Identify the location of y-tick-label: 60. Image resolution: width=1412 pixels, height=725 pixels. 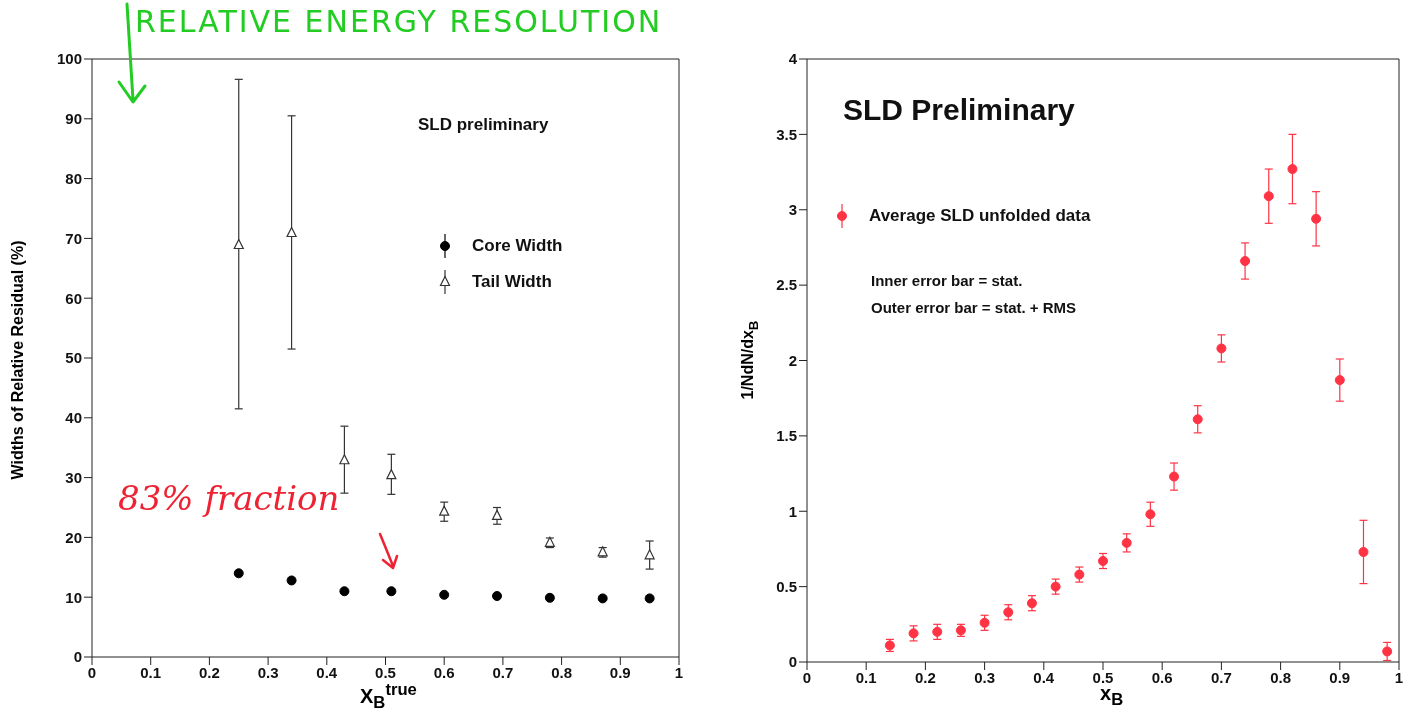
(73, 298).